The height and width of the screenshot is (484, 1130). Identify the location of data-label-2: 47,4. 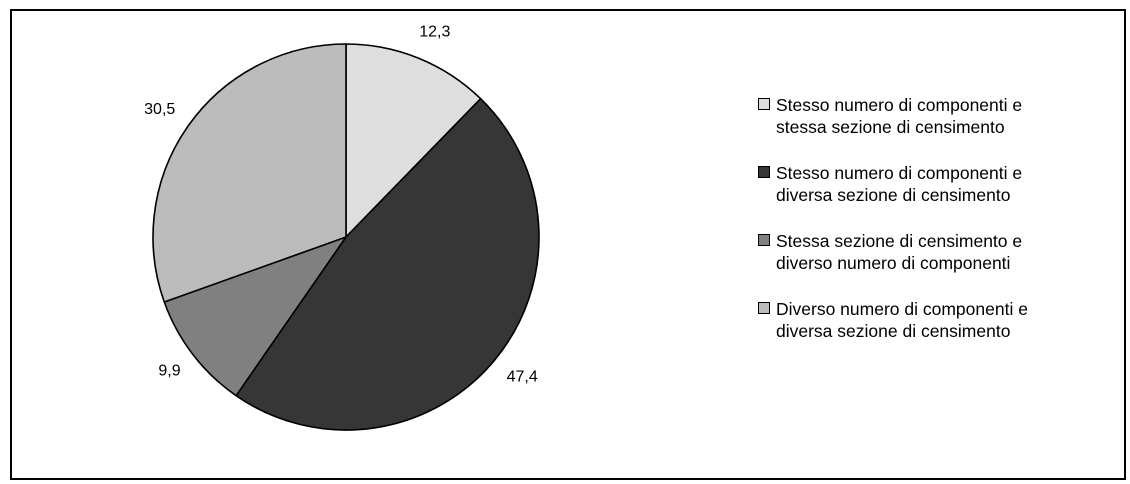
(522, 377).